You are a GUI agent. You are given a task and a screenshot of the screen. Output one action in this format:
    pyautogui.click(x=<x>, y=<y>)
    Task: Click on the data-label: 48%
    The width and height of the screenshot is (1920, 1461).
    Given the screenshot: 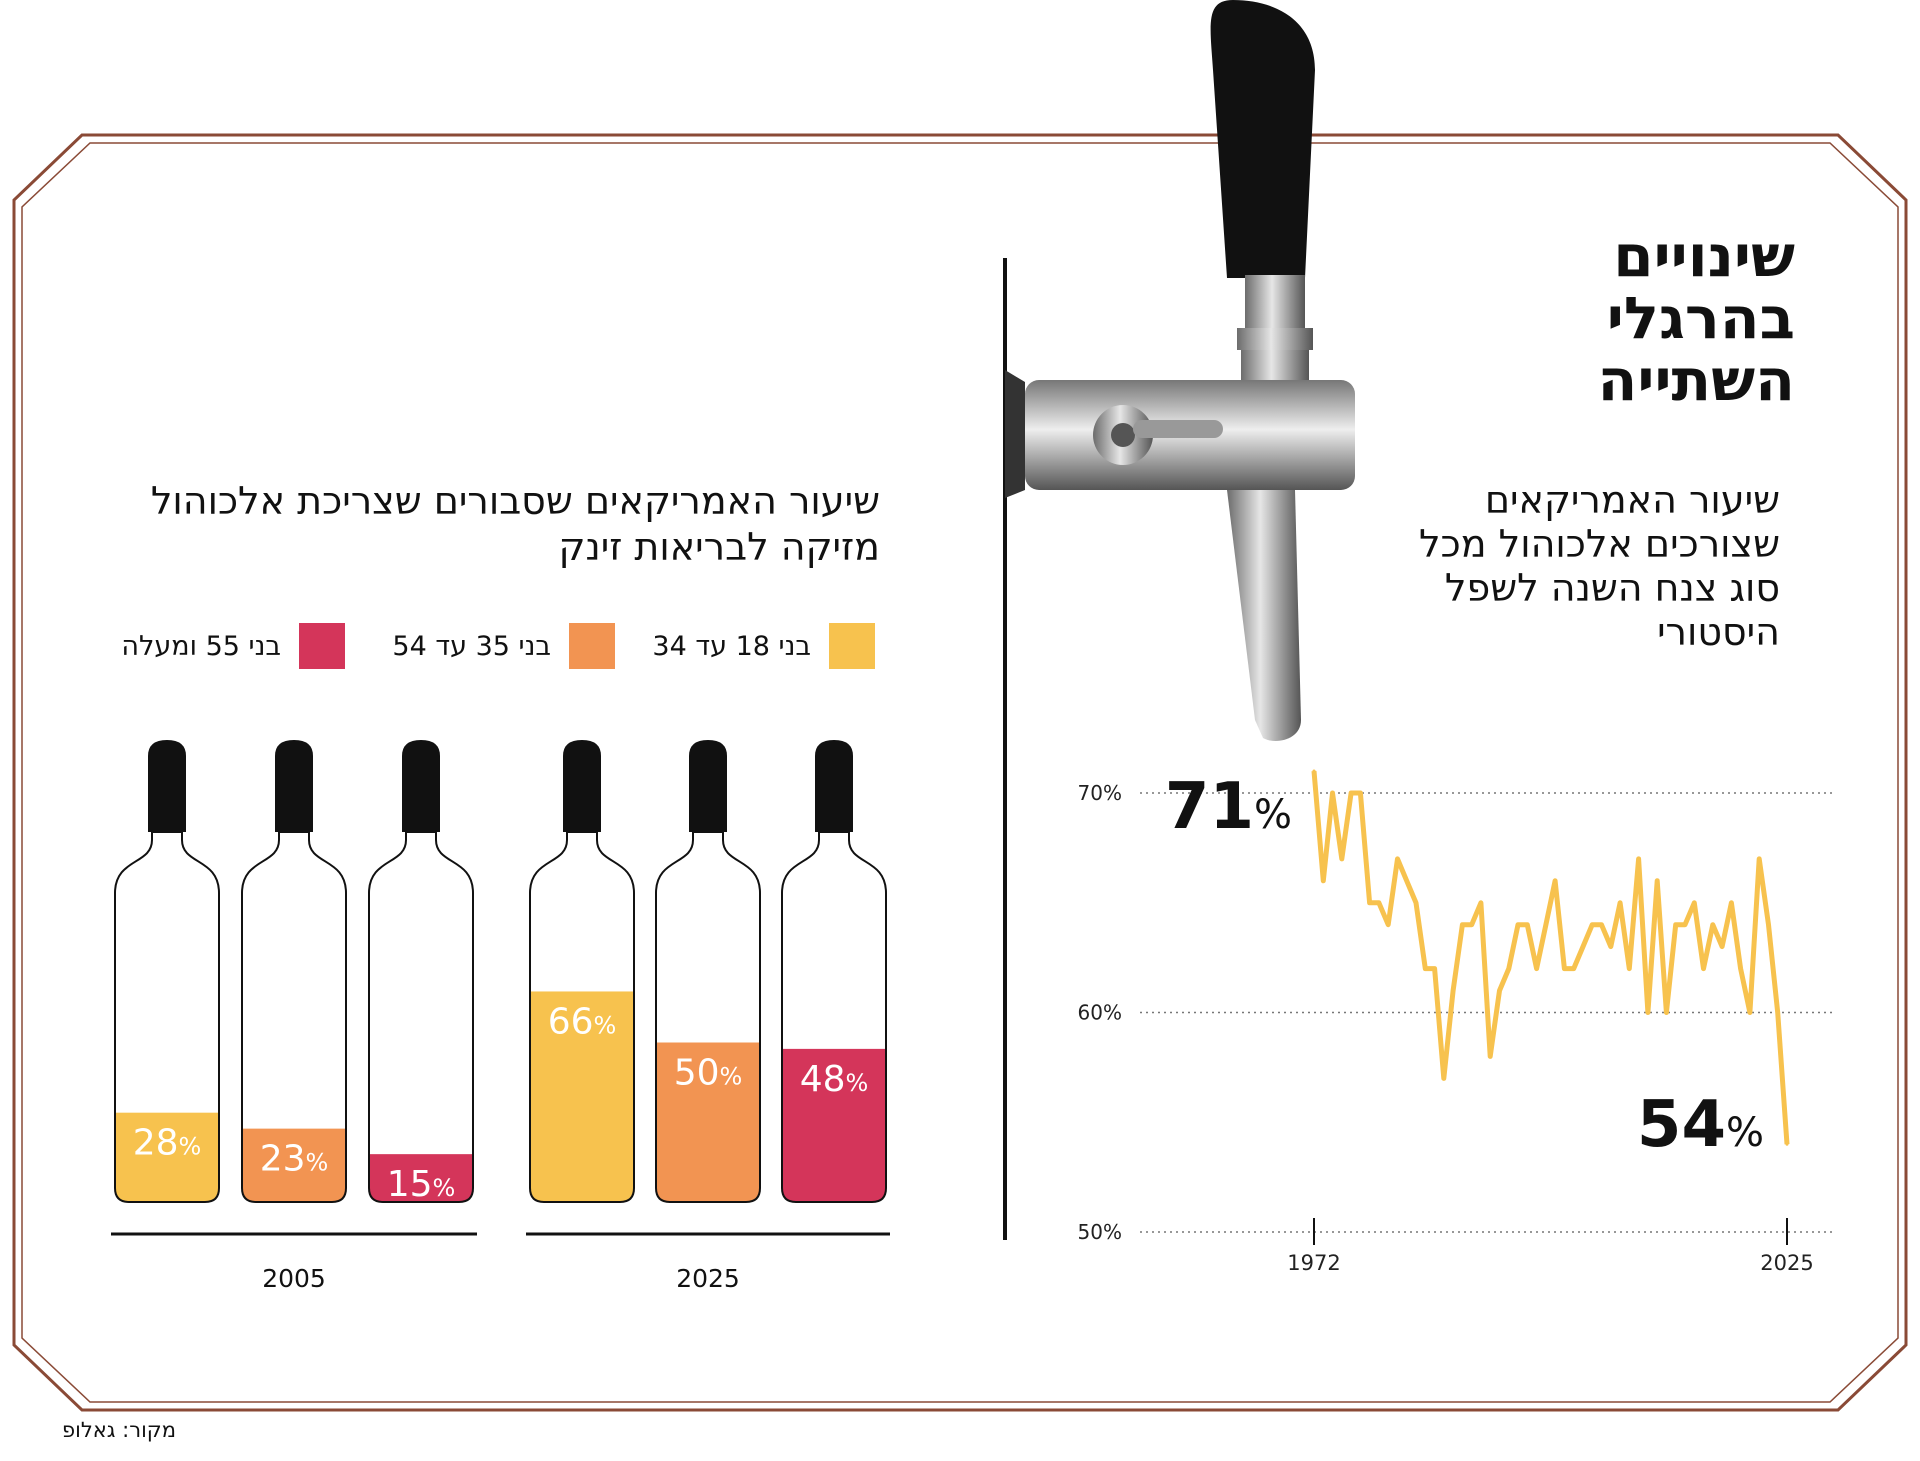 What is the action you would take?
    pyautogui.click(x=834, y=1079)
    